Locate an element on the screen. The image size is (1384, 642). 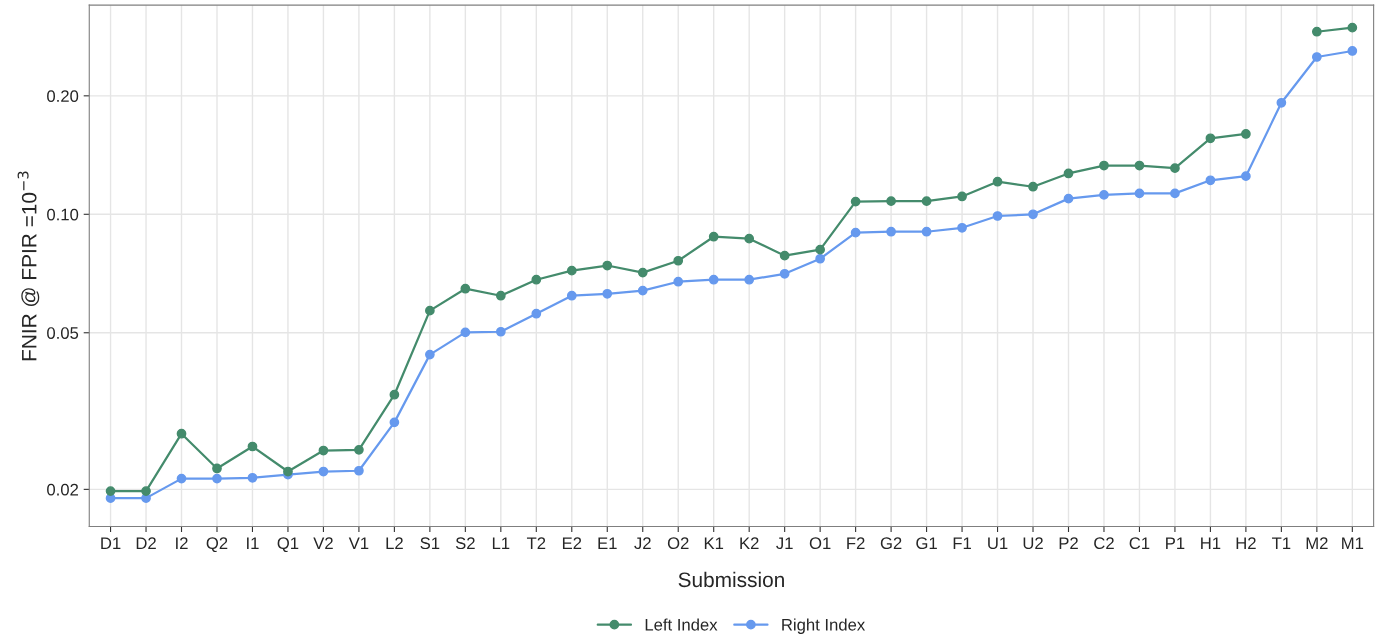
x-tick-label: Q2 is located at coordinates (217, 545).